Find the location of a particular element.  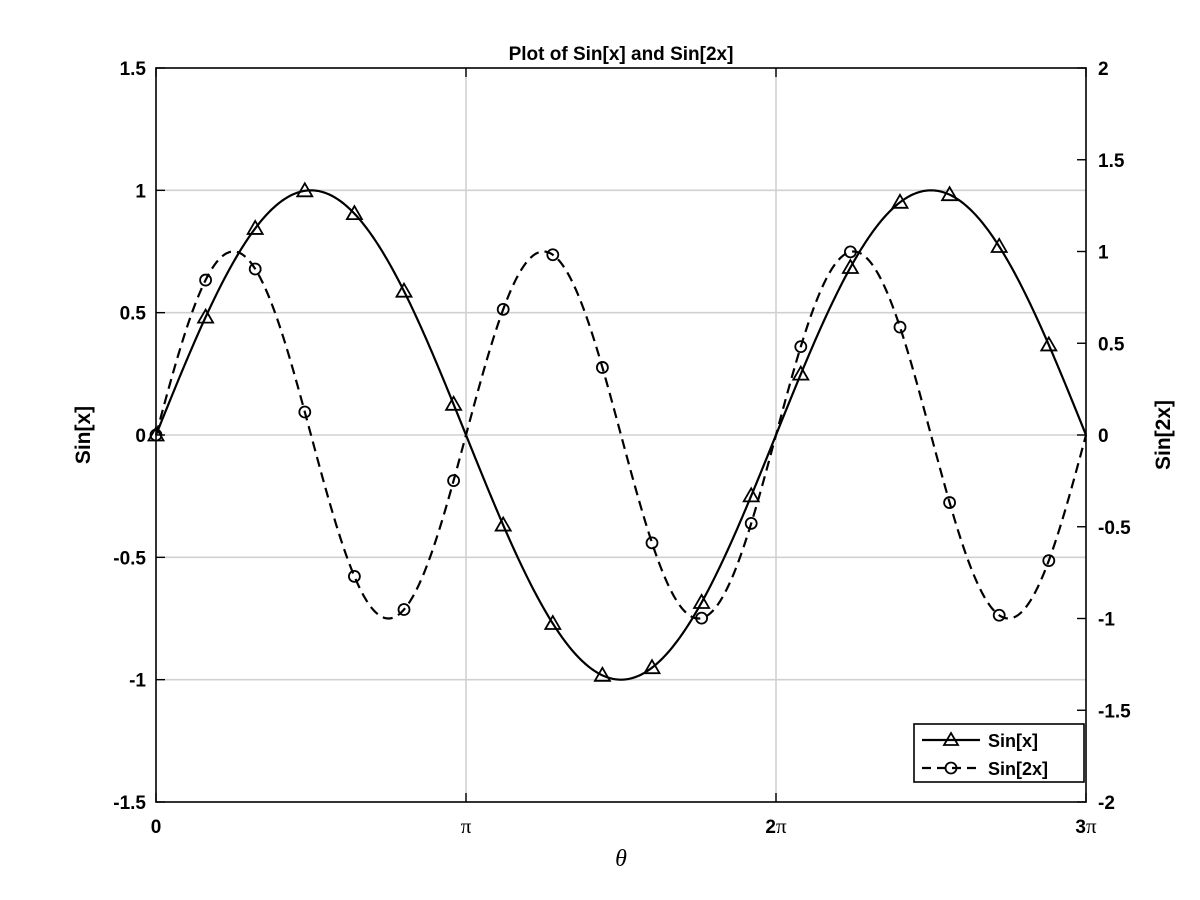

legend-label-sin-x: Sin[x] is located at coordinates (1013, 741).